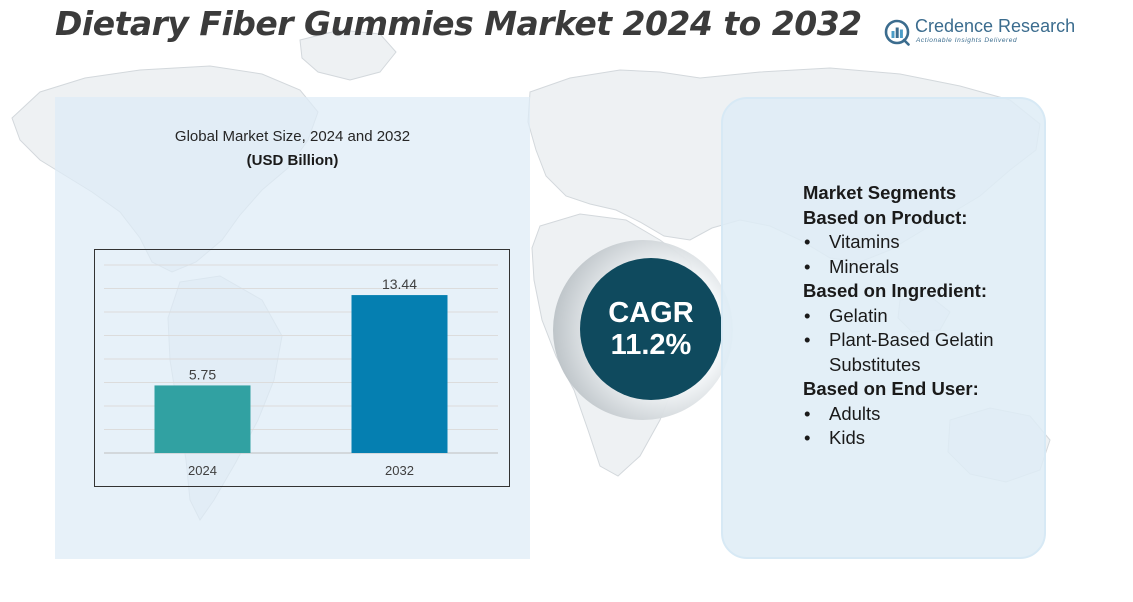  I want to click on chart-labels: 5.75 2024 13.44 2032, so click(302, 377).